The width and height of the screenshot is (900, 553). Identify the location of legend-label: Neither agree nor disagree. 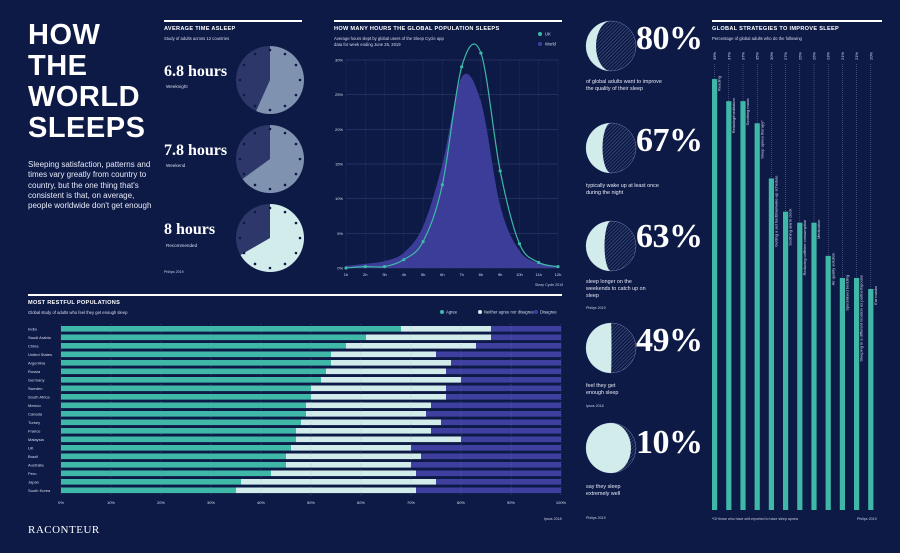
(509, 312).